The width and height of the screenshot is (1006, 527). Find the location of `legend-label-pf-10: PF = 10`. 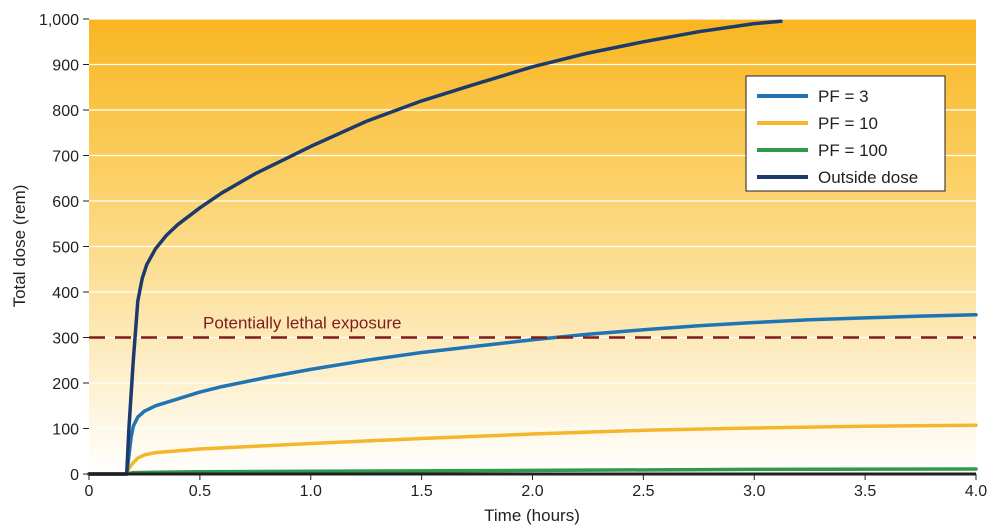

legend-label-pf-10: PF = 10 is located at coordinates (848, 123).